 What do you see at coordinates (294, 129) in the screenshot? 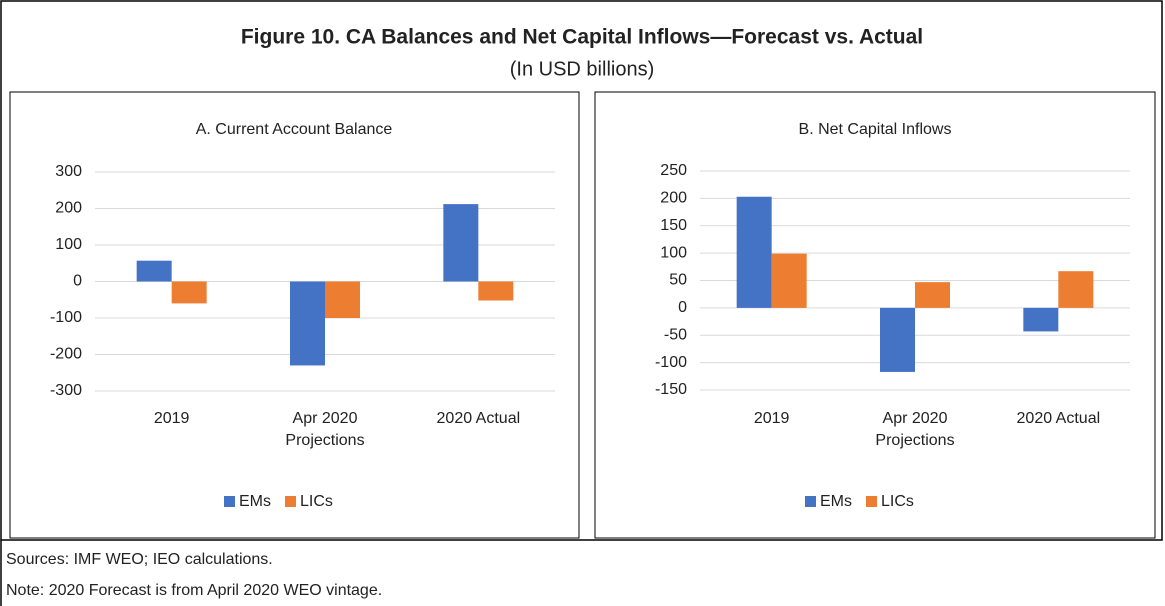
I see `chart-title: A. Current Account Balance` at bounding box center [294, 129].